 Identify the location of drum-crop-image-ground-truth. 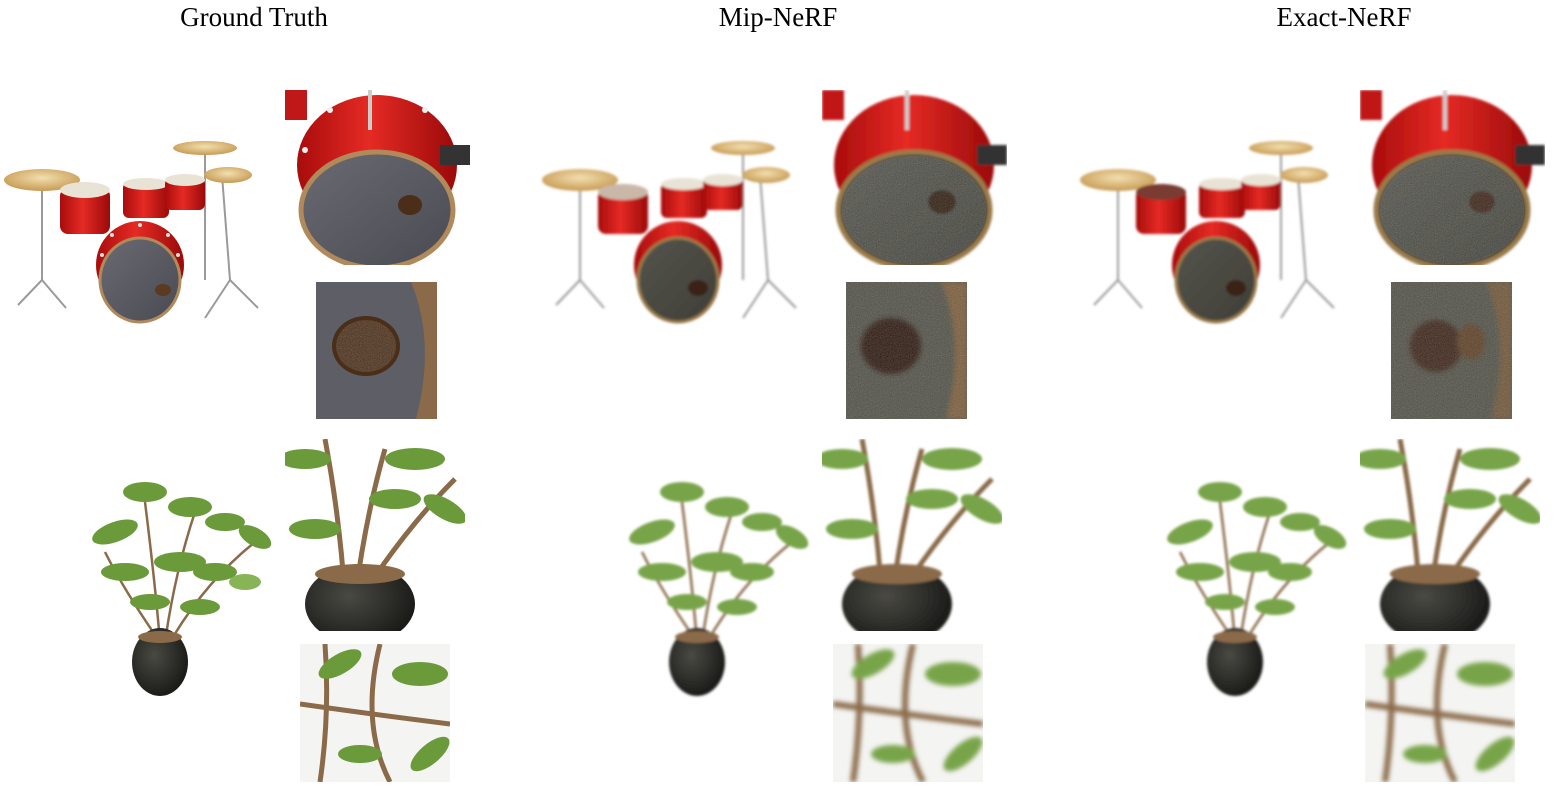
(376, 350).